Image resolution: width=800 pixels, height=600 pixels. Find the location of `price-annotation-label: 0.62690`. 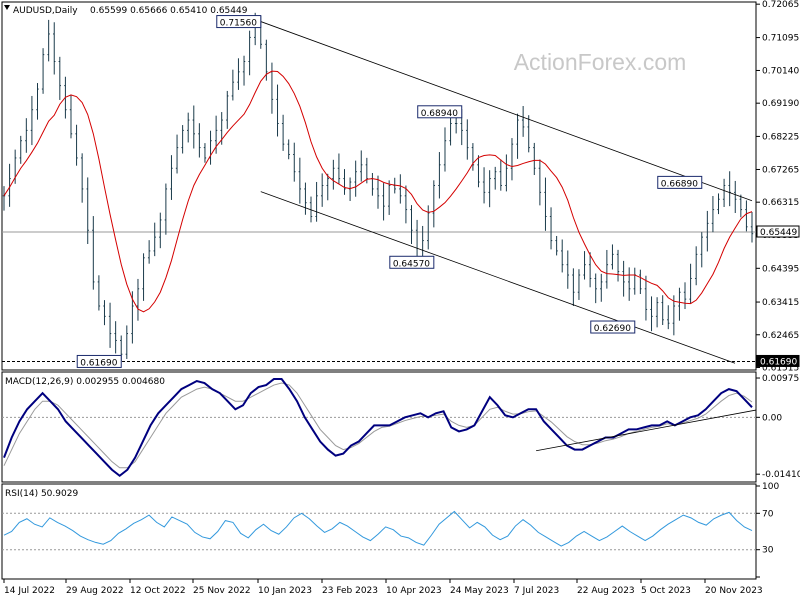

price-annotation-label: 0.62690 is located at coordinates (612, 329).